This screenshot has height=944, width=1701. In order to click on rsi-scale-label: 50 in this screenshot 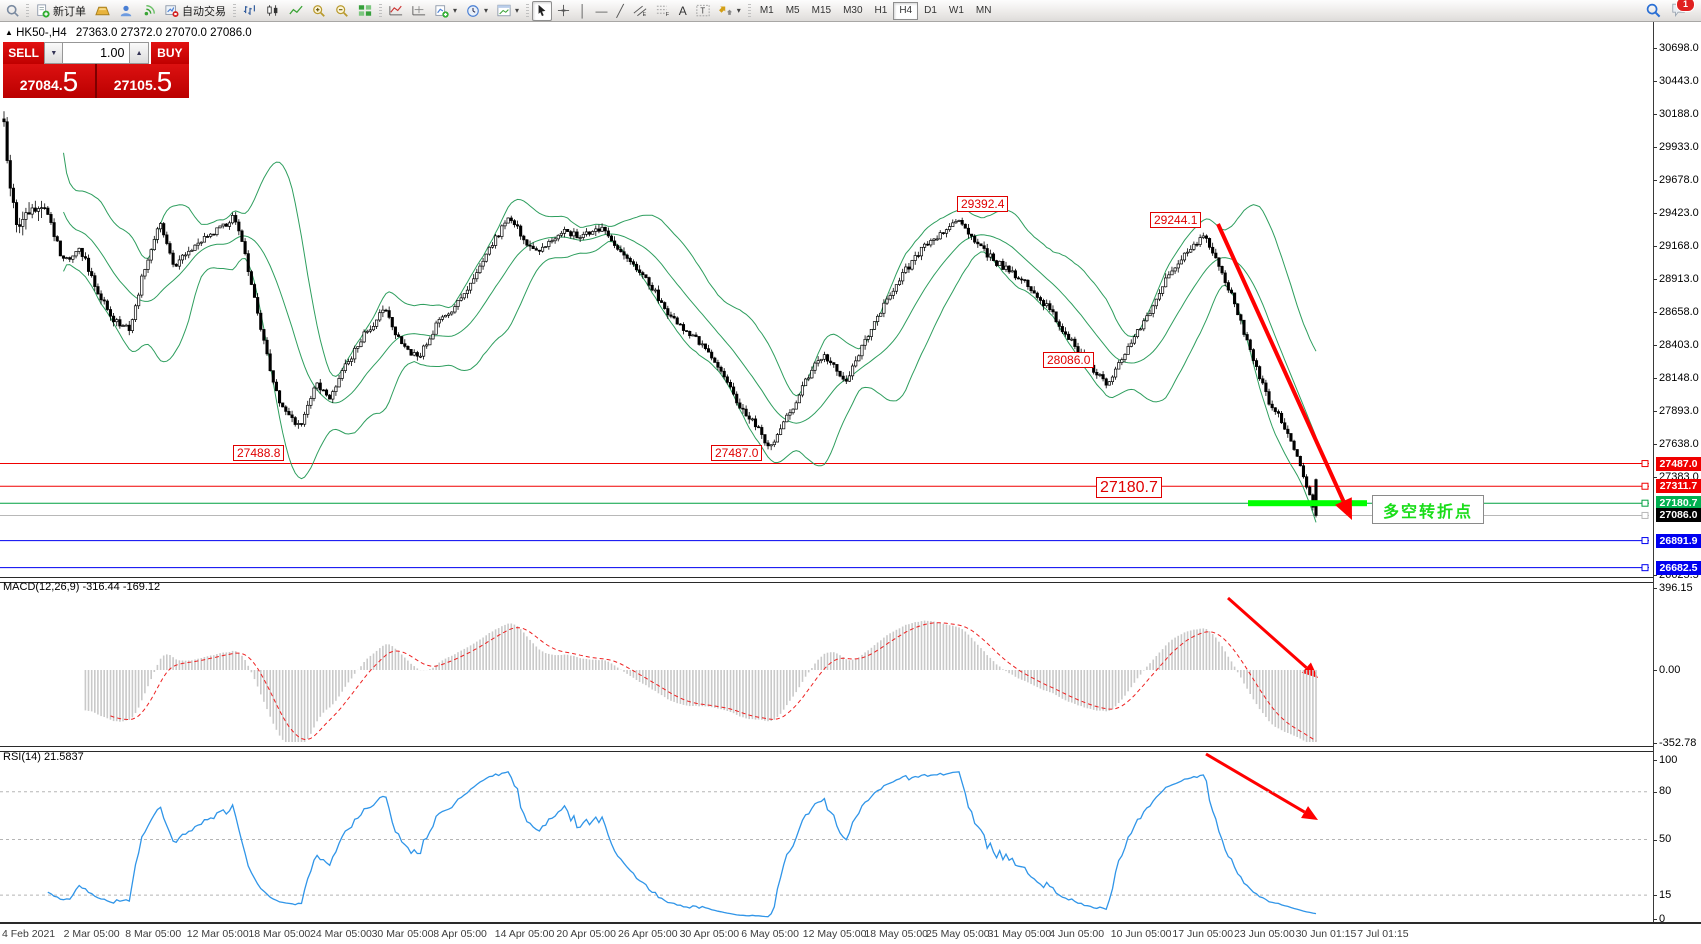, I will do `click(1665, 839)`.